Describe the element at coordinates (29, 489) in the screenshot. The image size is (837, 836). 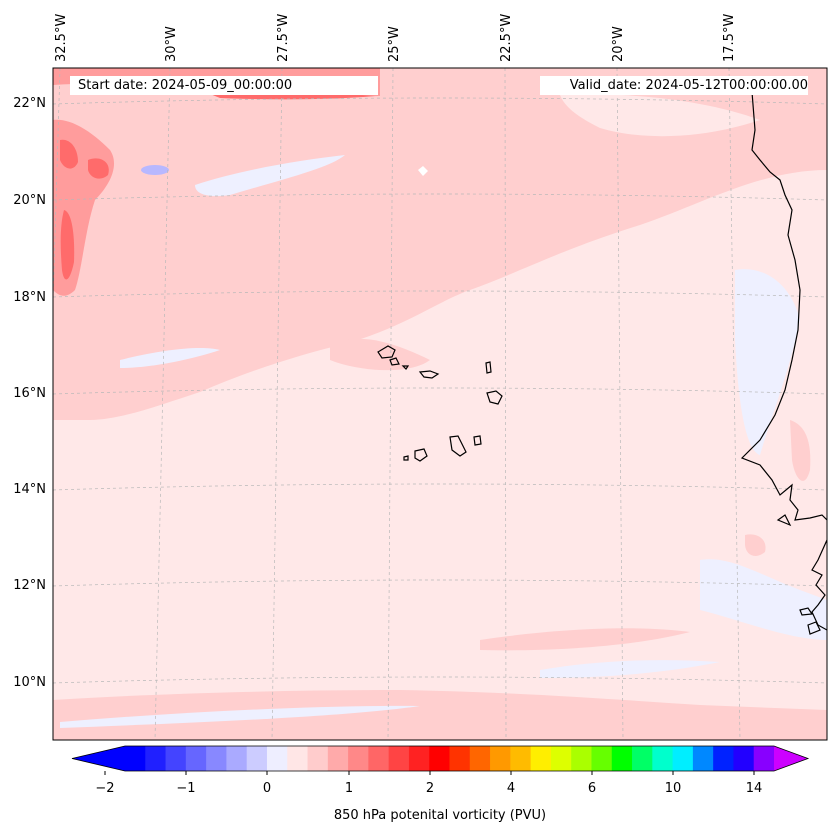
I see `lat-label-14: 14°N` at that location.